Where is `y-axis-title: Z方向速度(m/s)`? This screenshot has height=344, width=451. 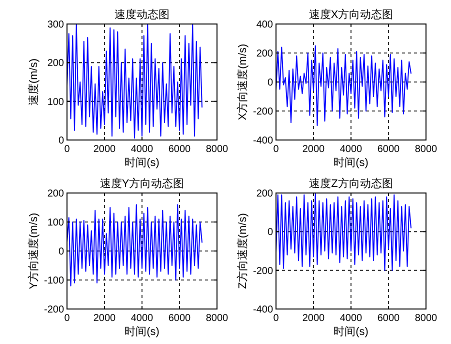 y-axis-title: Z方向速度(m/s) is located at coordinates (242, 251).